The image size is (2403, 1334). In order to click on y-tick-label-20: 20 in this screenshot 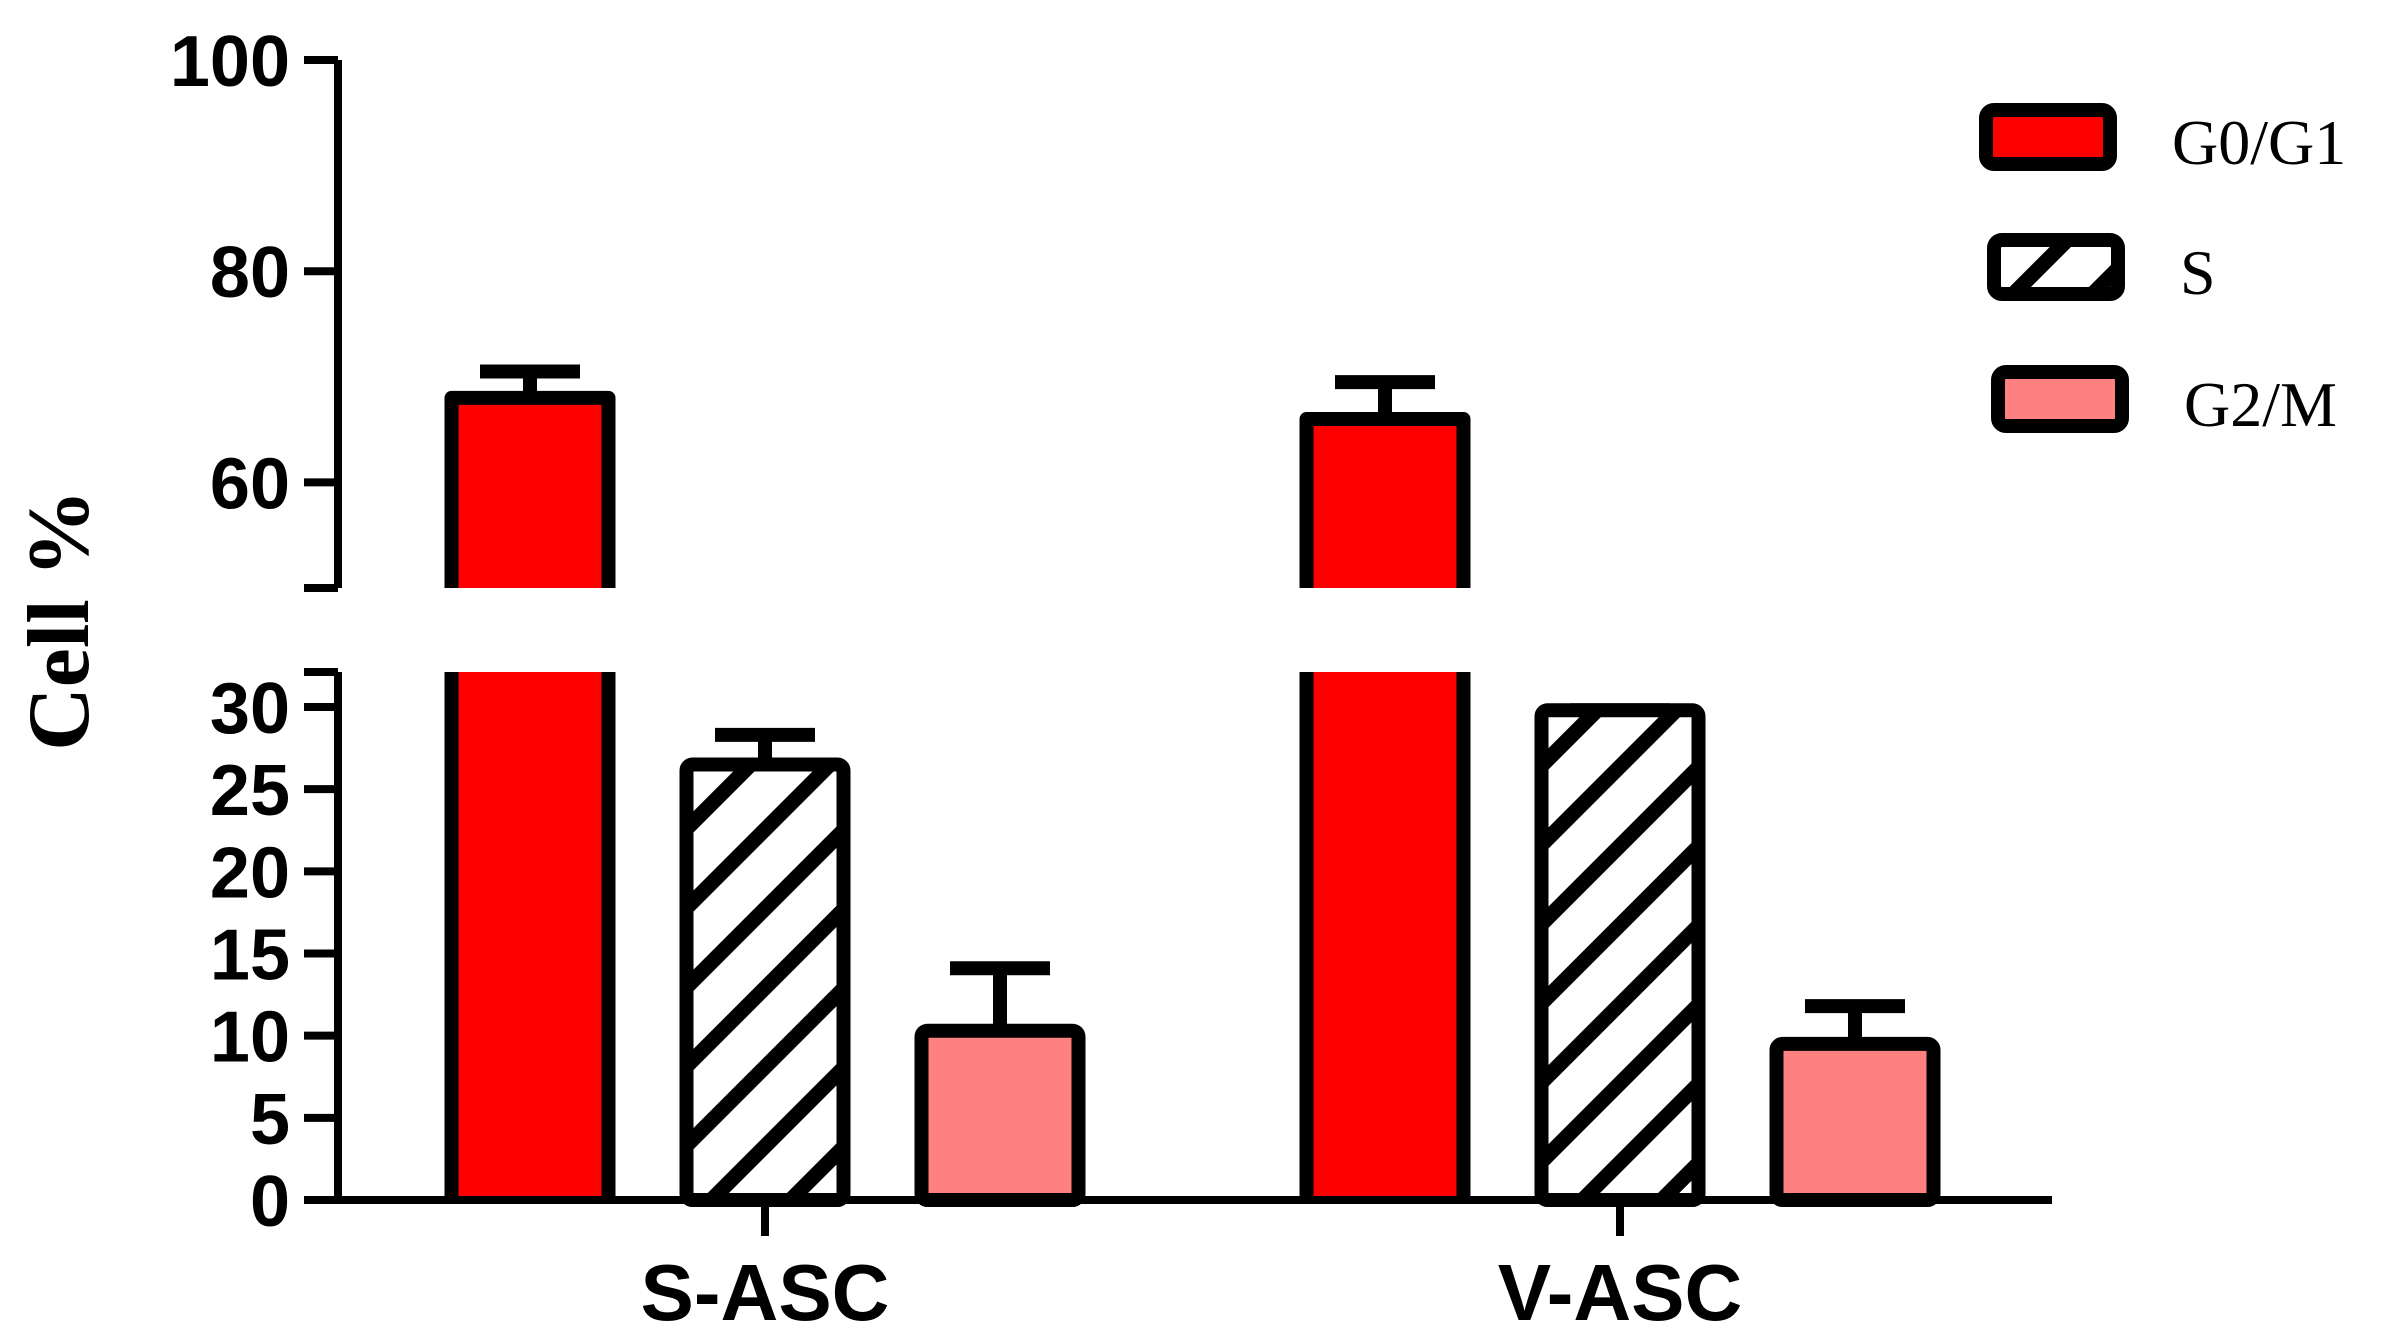, I will do `click(250, 873)`.